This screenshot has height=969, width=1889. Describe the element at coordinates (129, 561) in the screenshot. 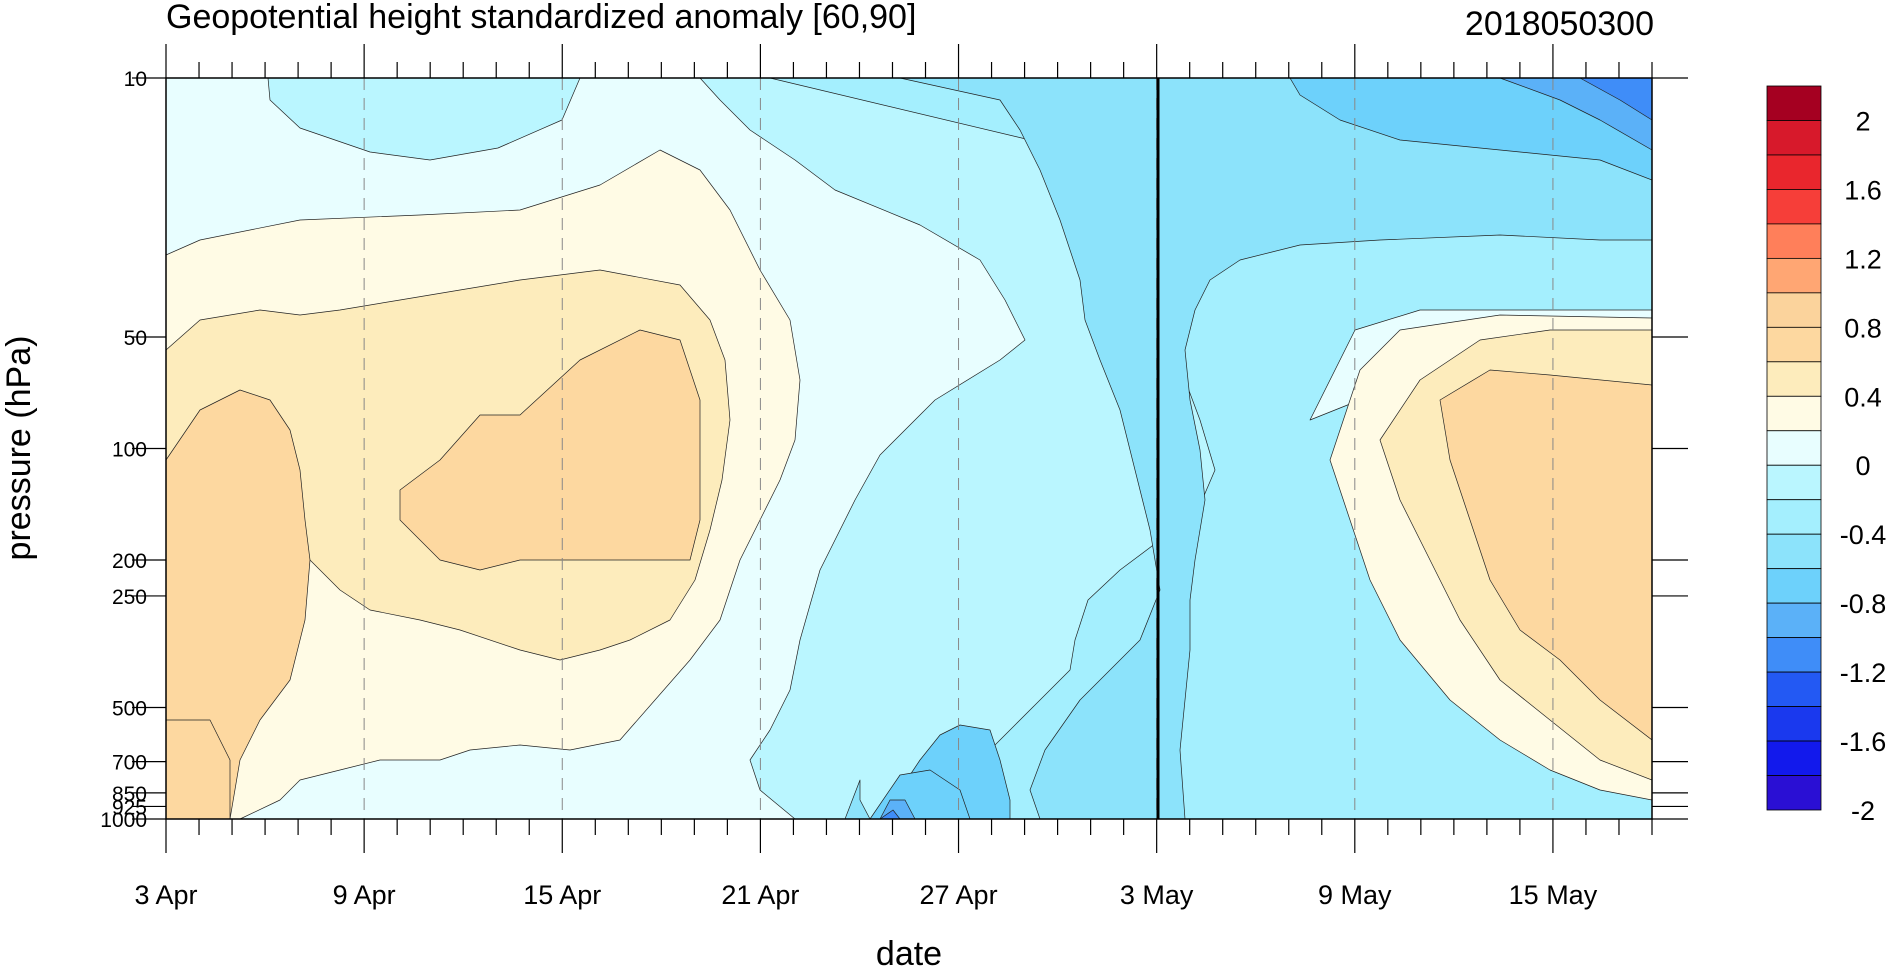

I see `y-tick-label: 200` at that location.